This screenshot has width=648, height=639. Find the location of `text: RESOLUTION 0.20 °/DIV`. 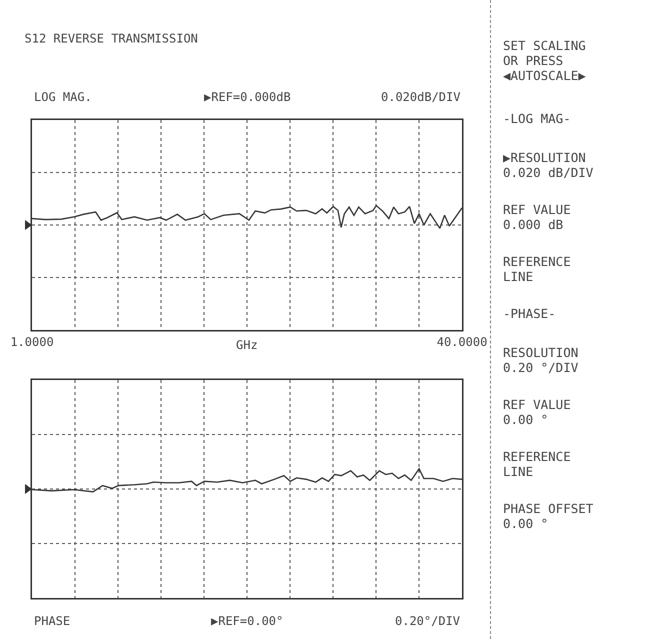

text: RESOLUTION 0.20 °/DIV is located at coordinates (541, 360).